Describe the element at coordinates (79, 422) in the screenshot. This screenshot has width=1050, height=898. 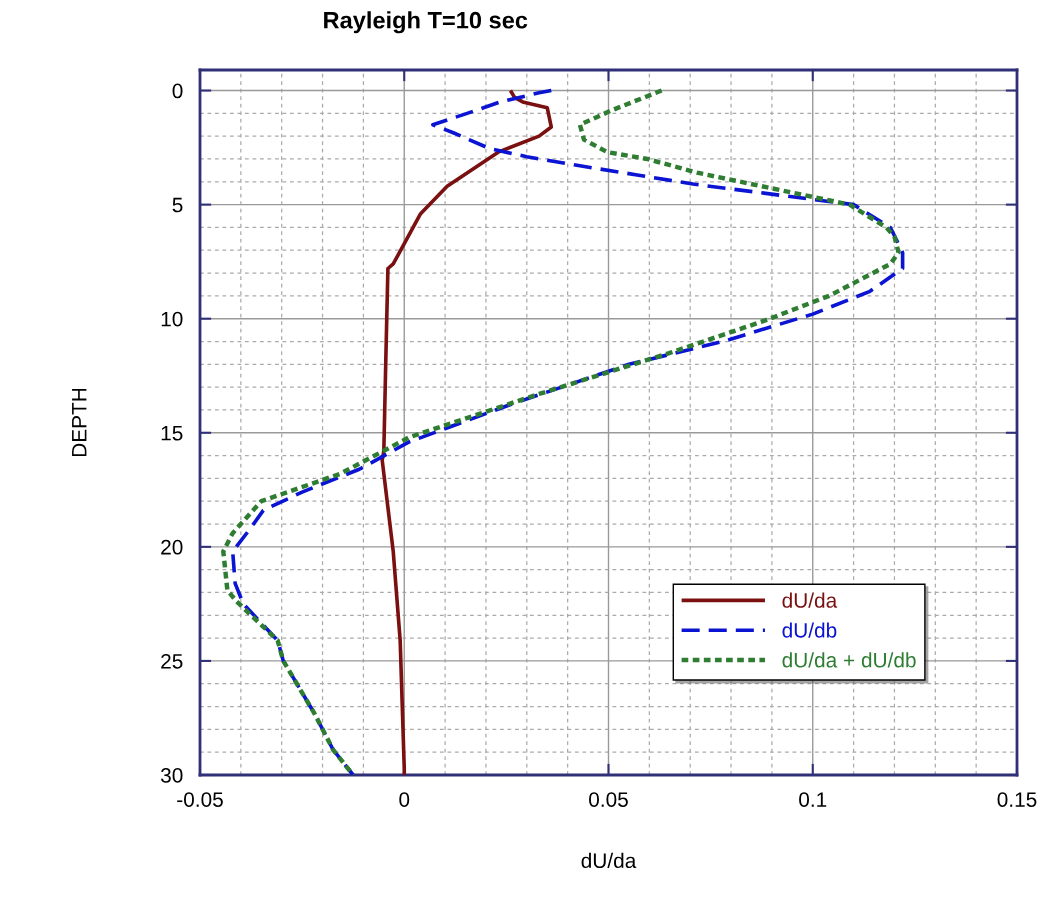
I see `y-axis-title: DEPTH` at that location.